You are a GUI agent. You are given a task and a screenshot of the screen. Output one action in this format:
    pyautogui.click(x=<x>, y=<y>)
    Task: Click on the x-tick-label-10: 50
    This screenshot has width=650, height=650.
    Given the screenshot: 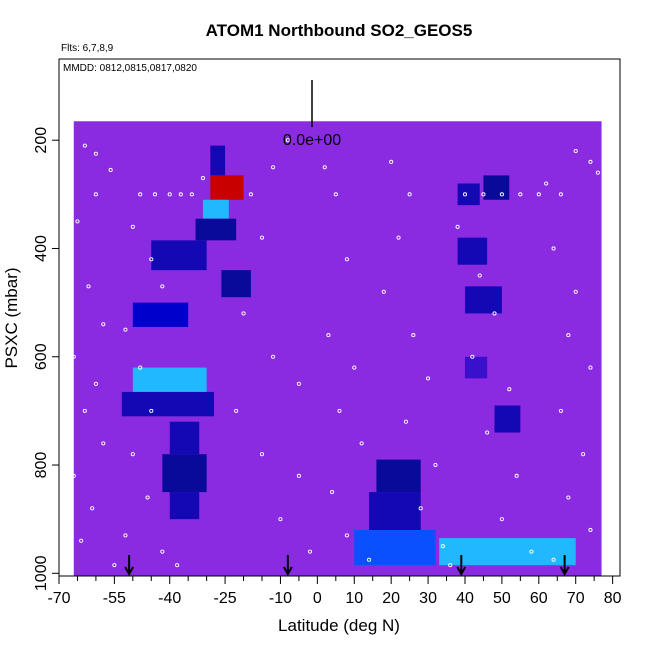 What is the action you would take?
    pyautogui.click(x=502, y=598)
    